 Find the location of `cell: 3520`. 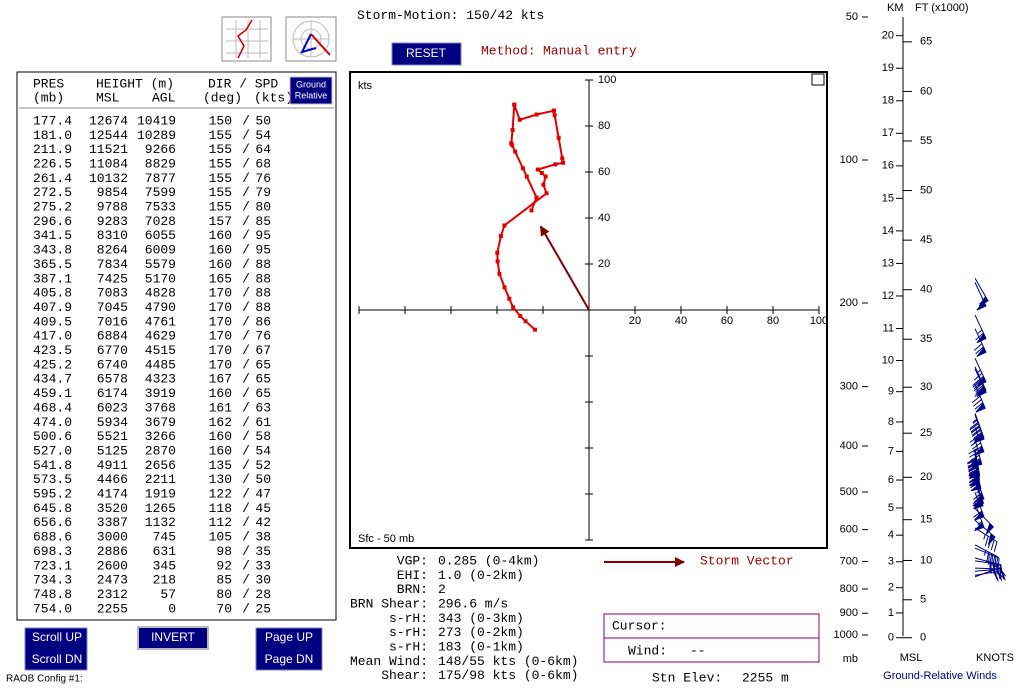

cell: 3520 is located at coordinates (112, 508).